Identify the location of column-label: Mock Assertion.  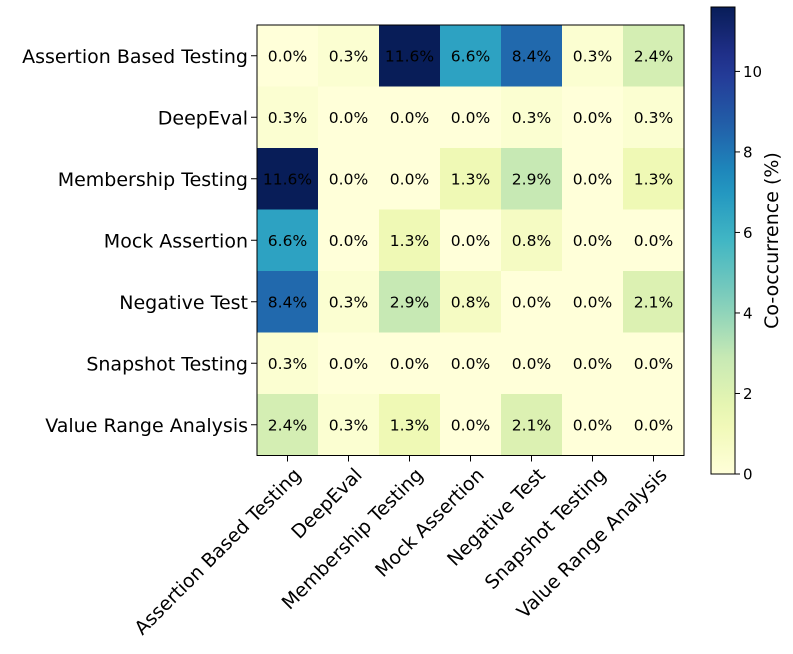
(430, 523).